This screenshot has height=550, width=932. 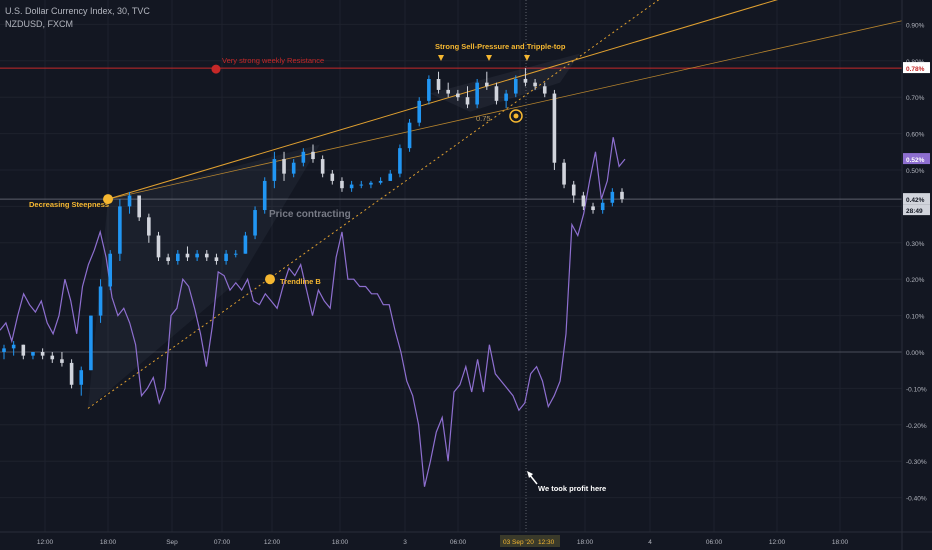 What do you see at coordinates (273, 60) in the screenshot?
I see `resistance-label: Very strong weekly Resistance` at bounding box center [273, 60].